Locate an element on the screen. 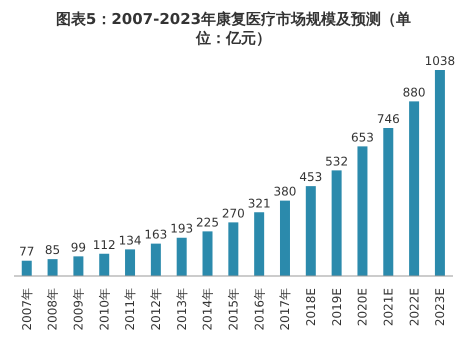  data-label: 746 is located at coordinates (388, 119).